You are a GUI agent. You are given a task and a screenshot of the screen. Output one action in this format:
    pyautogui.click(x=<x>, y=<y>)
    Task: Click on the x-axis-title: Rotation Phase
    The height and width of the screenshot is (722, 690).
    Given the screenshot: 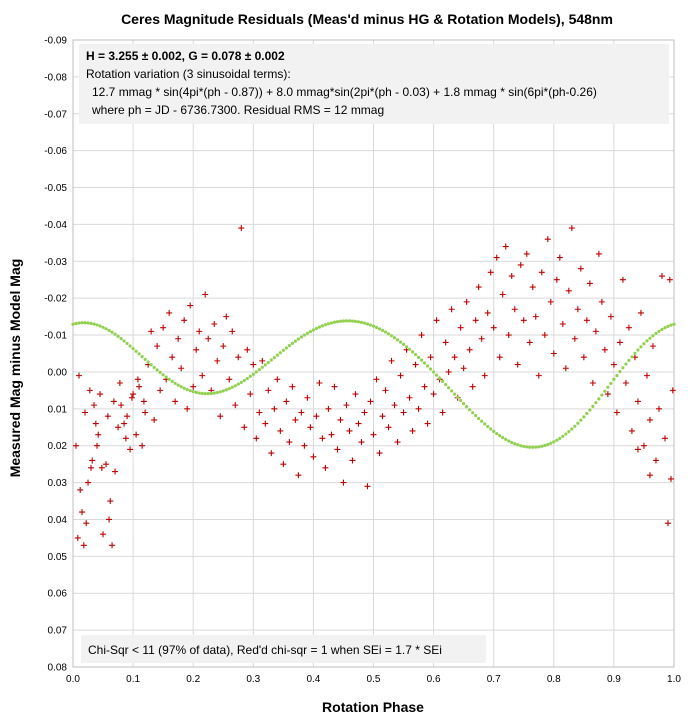 What is the action you would take?
    pyautogui.click(x=373, y=707)
    